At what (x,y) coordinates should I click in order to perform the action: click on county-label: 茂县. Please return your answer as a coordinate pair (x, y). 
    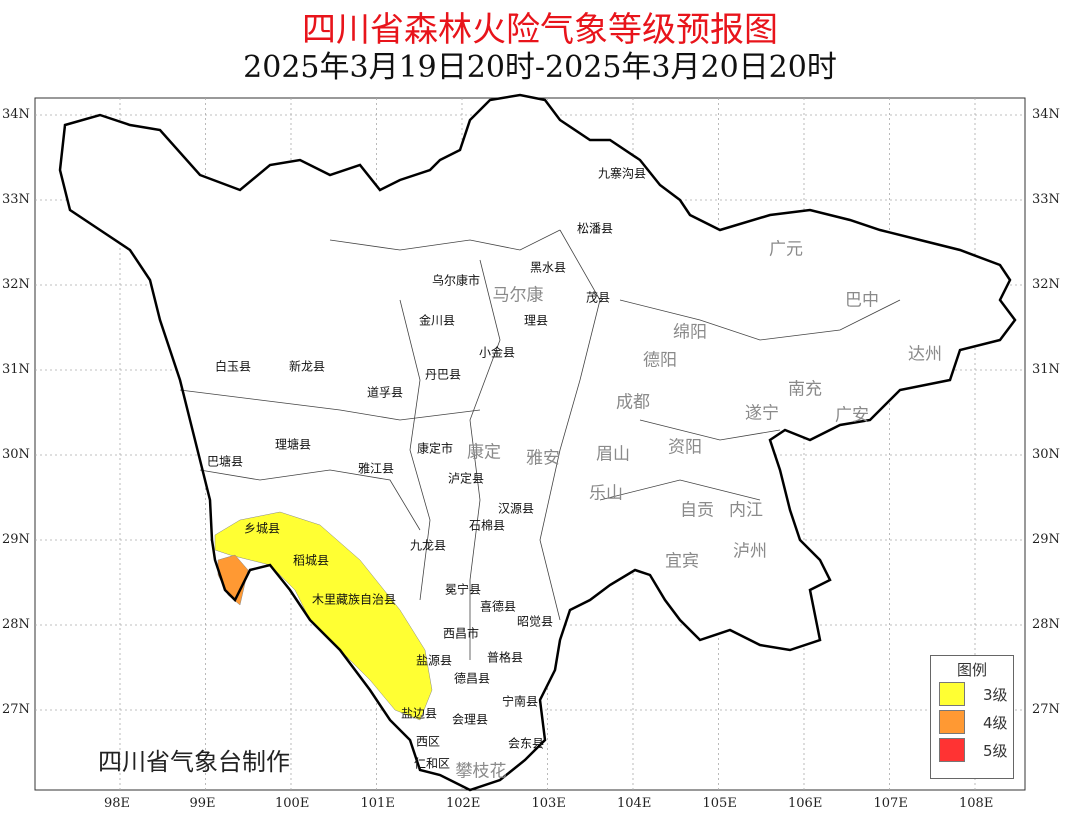
    Looking at the image, I should click on (598, 297).